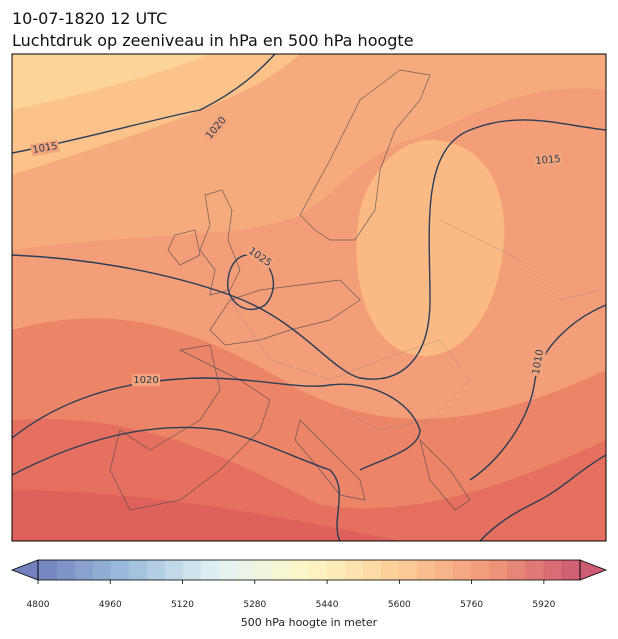 The height and width of the screenshot is (639, 618). Describe the element at coordinates (471, 605) in the screenshot. I see `colorbar-tick-label: 5760` at that location.